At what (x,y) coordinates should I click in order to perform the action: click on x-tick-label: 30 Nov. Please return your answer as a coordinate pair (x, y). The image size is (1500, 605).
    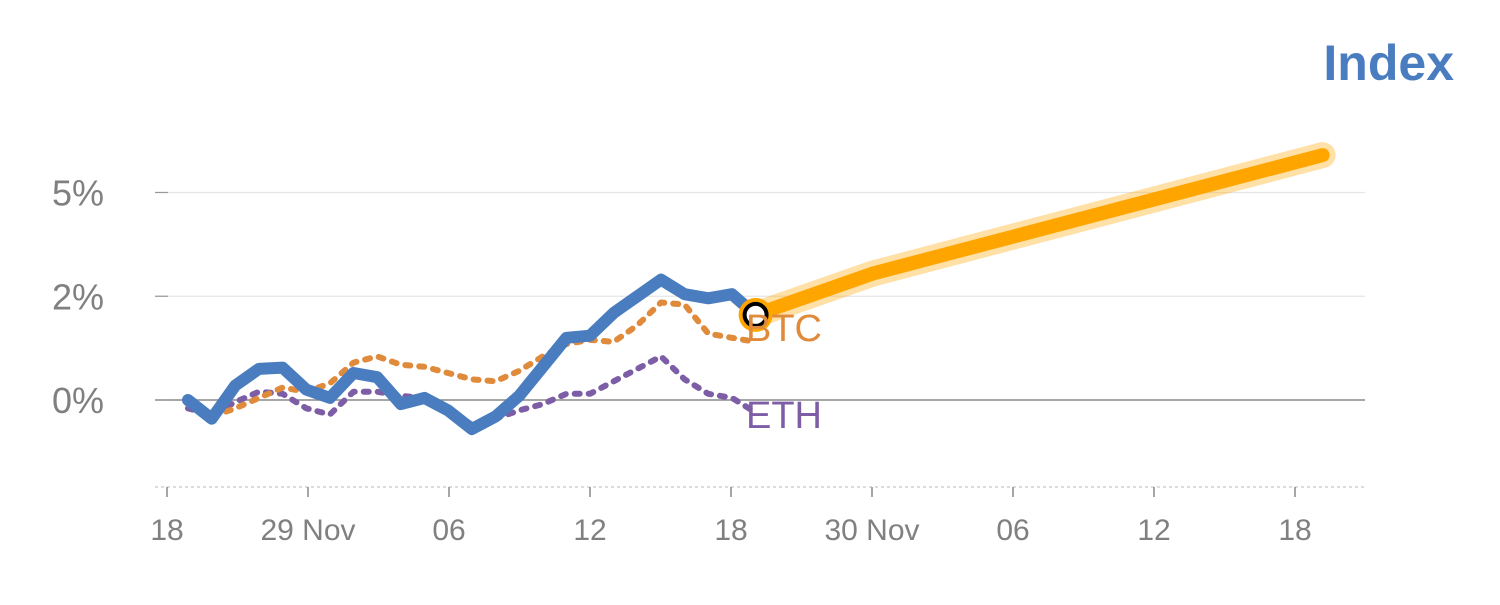
    Looking at the image, I should click on (871, 530).